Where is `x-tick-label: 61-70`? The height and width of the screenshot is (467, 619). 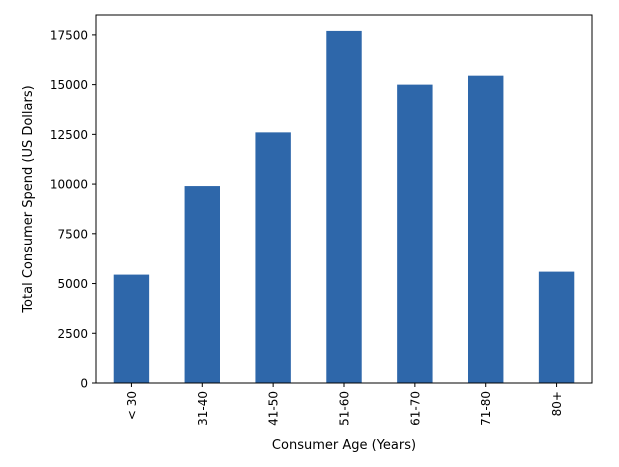
x-tick-label: 61-70 is located at coordinates (415, 408).